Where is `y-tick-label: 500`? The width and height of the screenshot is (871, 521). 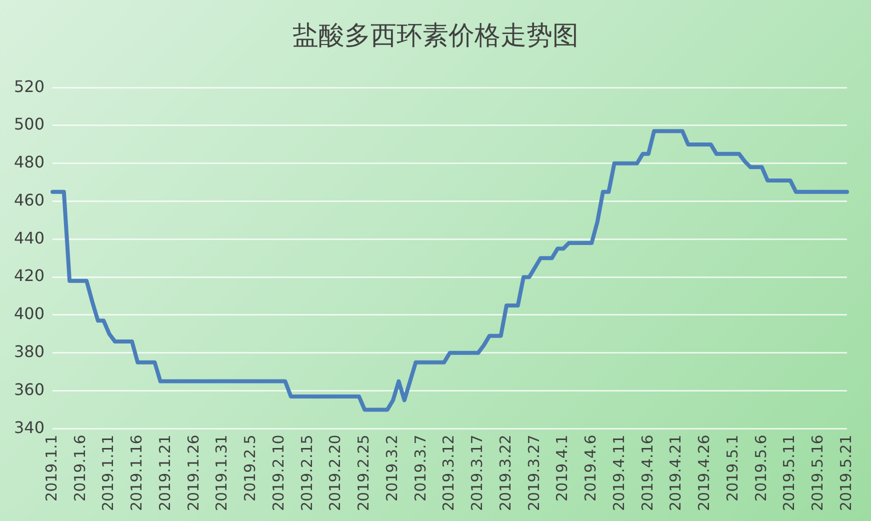
y-tick-label: 500 is located at coordinates (29, 124).